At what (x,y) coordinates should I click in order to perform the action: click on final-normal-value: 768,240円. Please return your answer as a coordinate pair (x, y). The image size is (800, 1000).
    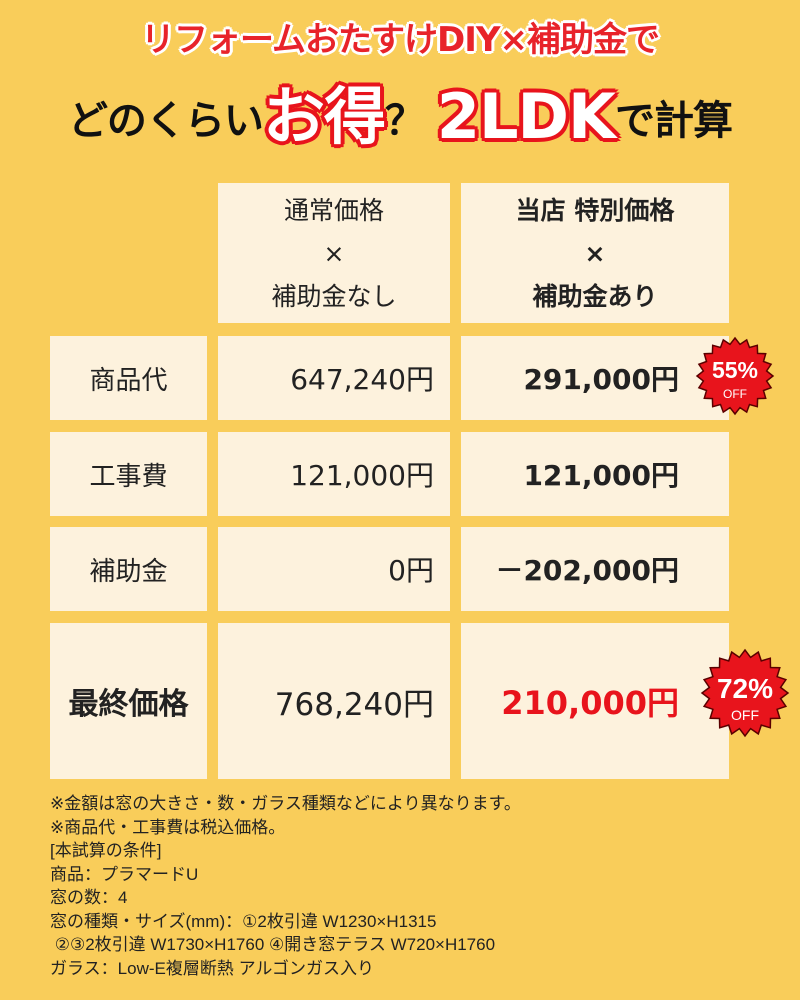
    Looking at the image, I should click on (334, 701).